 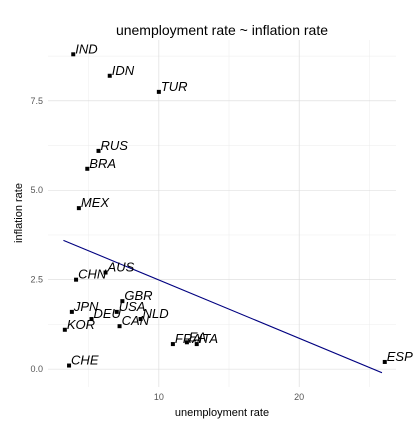 I want to click on data-point-tur, so click(x=158, y=91).